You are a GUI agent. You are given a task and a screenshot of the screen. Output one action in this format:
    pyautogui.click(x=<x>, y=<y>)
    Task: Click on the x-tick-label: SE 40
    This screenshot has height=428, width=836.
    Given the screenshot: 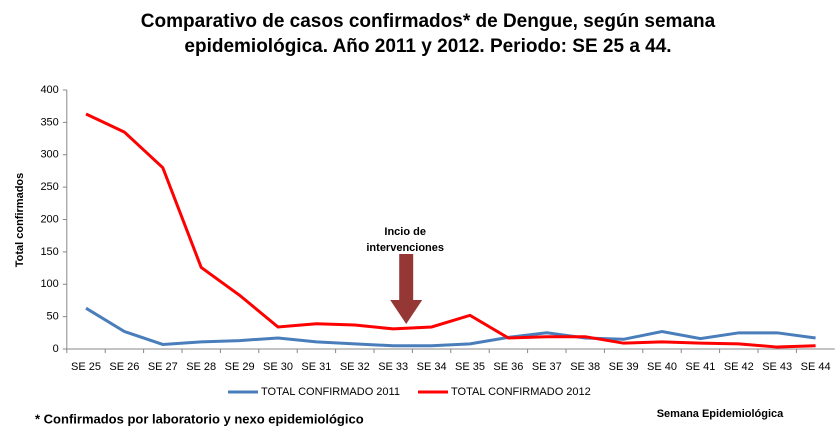 What is the action you would take?
    pyautogui.click(x=662, y=367)
    